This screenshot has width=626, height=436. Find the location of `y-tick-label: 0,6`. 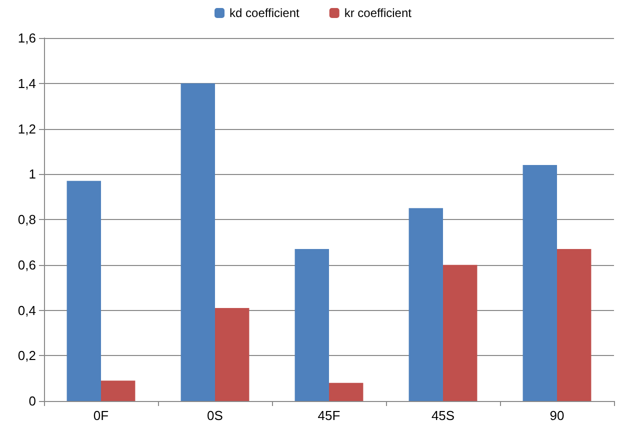

y-tick-label: 0,6 is located at coordinates (27, 264).